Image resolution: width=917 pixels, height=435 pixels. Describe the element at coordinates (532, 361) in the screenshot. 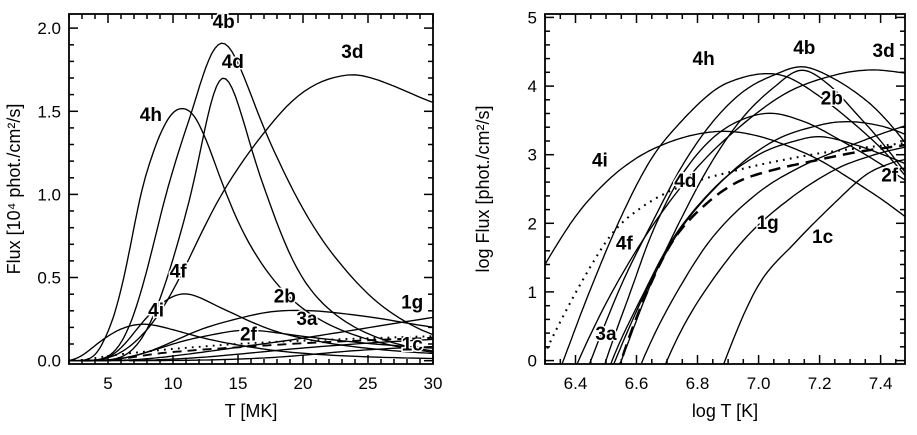

I see `y-tick-label: 0` at that location.